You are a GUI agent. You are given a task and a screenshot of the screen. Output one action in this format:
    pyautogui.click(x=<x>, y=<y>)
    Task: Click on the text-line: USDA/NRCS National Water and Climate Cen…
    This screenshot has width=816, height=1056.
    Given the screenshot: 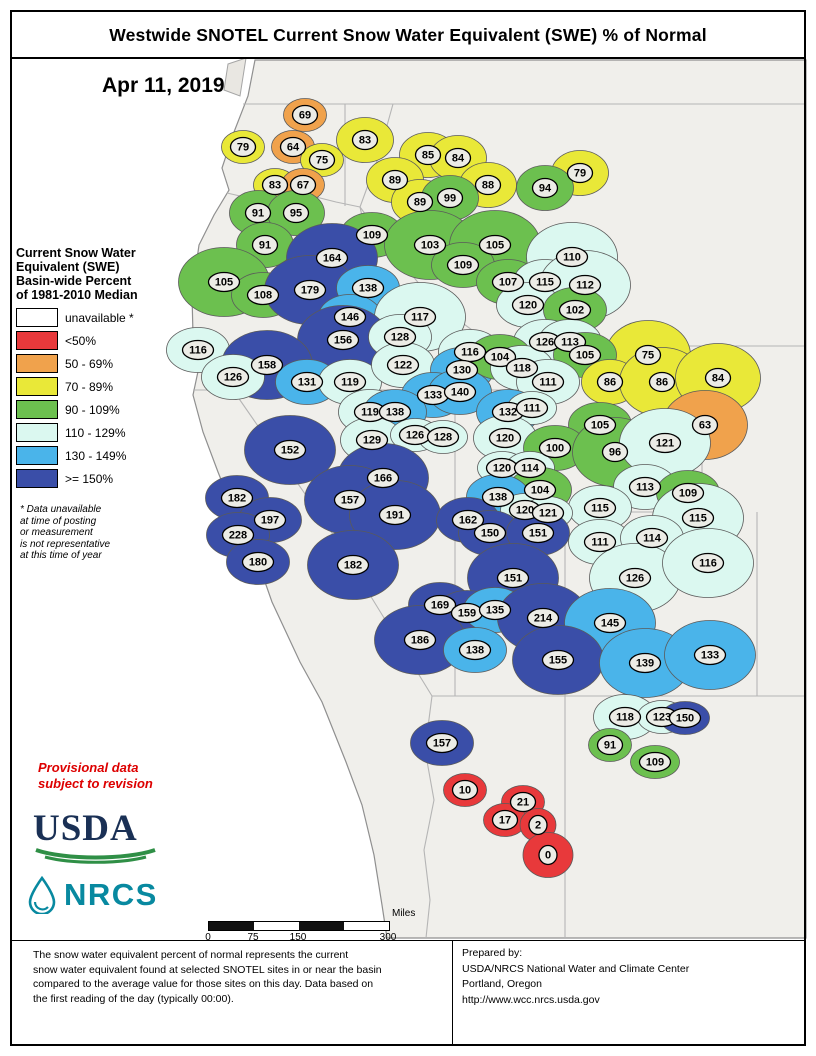 What is the action you would take?
    pyautogui.click(x=576, y=968)
    